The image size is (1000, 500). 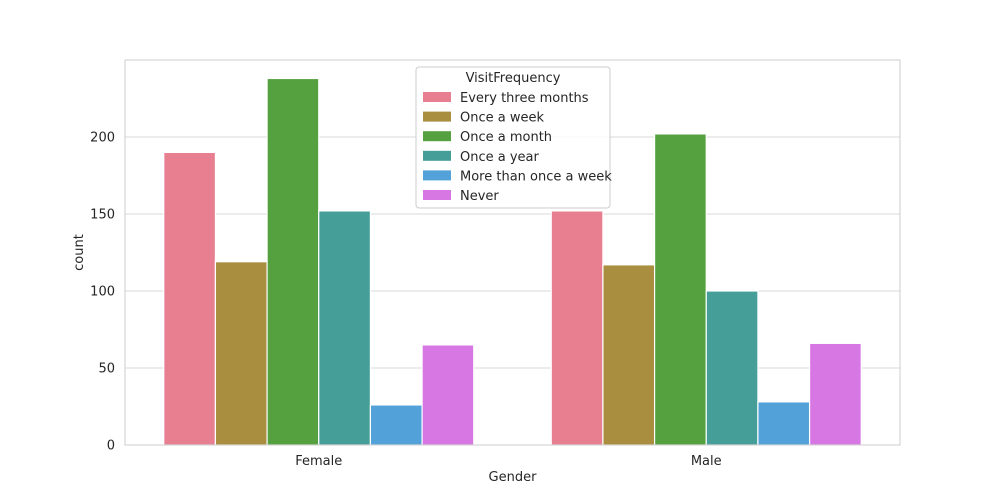 I want to click on y-tick-label: 50, so click(x=106, y=369).